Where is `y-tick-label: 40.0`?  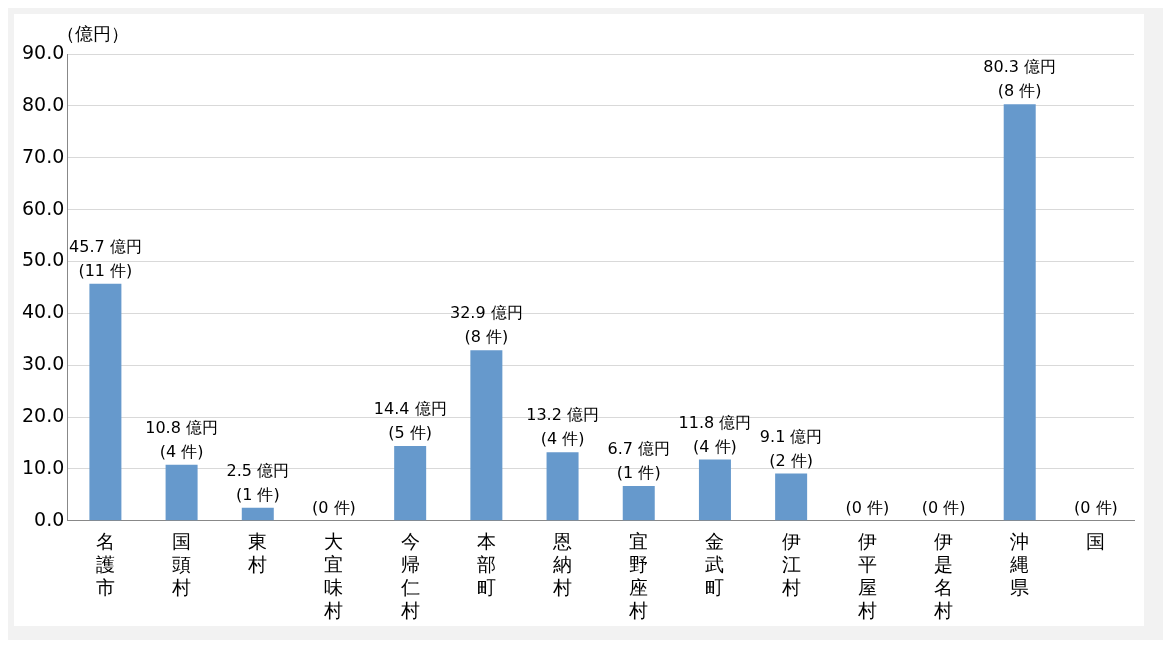 y-tick-label: 40.0 is located at coordinates (43, 311).